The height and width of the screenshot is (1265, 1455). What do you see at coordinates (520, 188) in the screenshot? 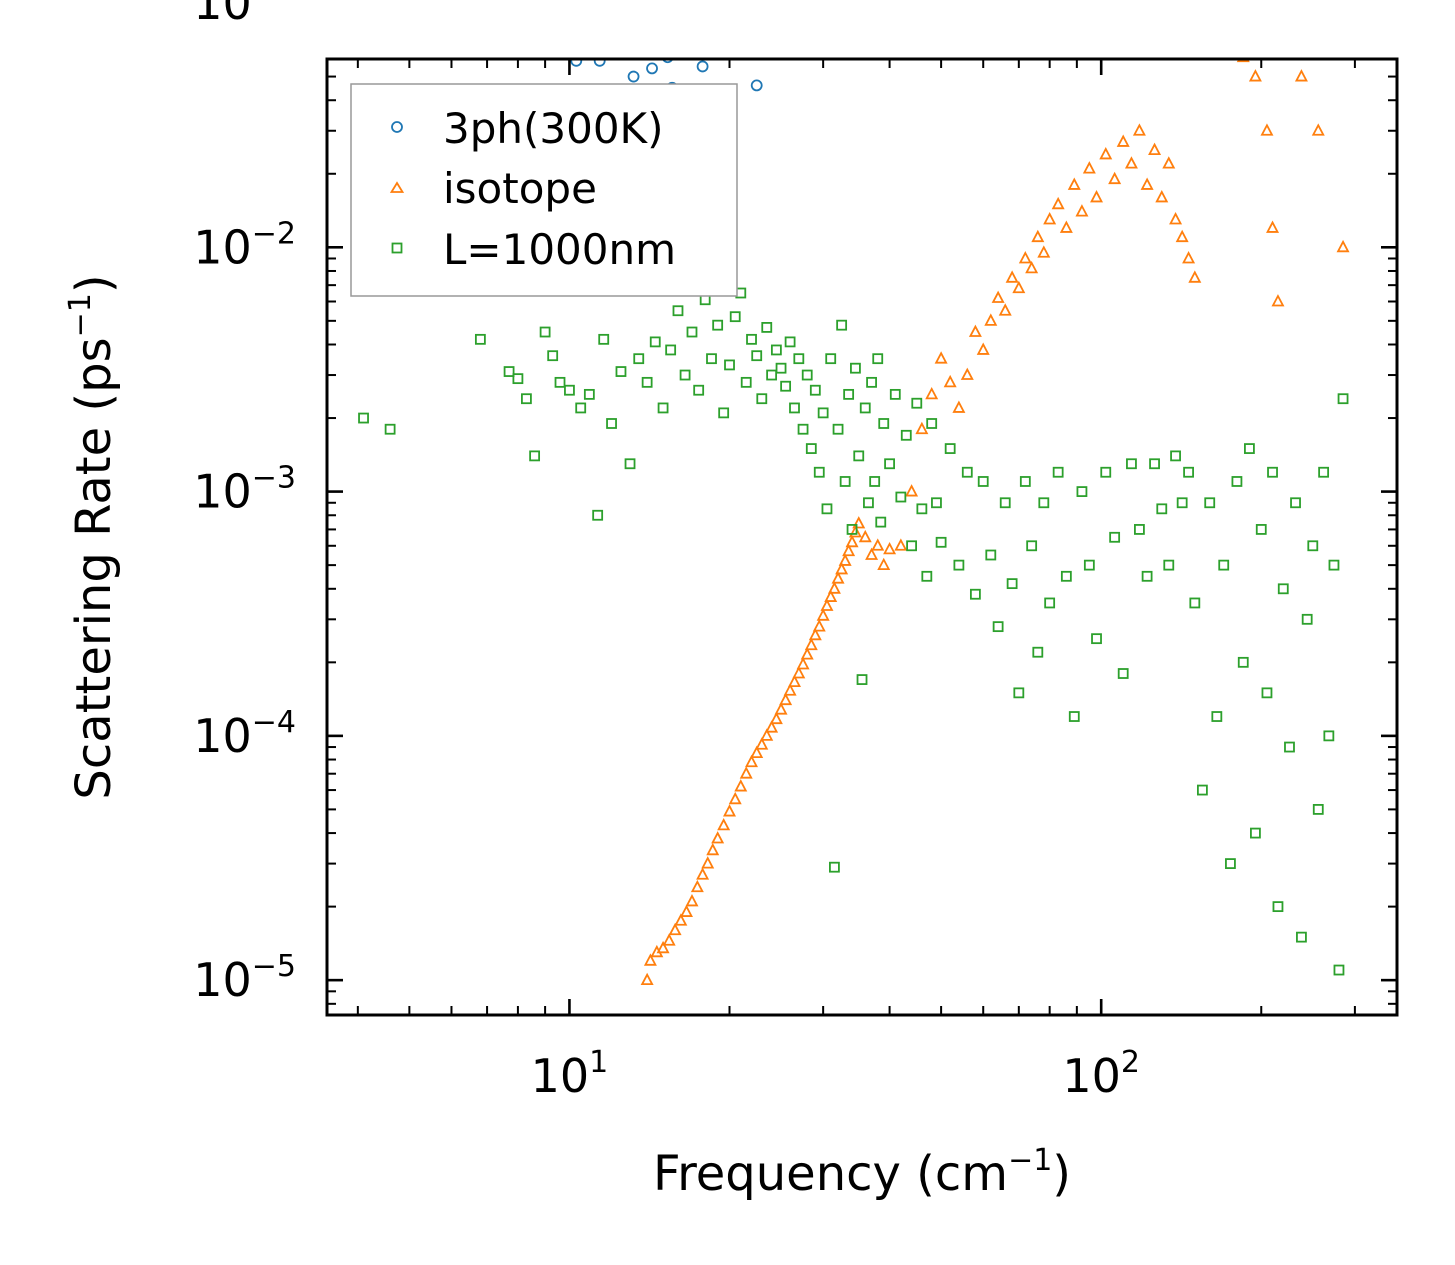
I see `legend-label-isotope: isotope` at bounding box center [520, 188].